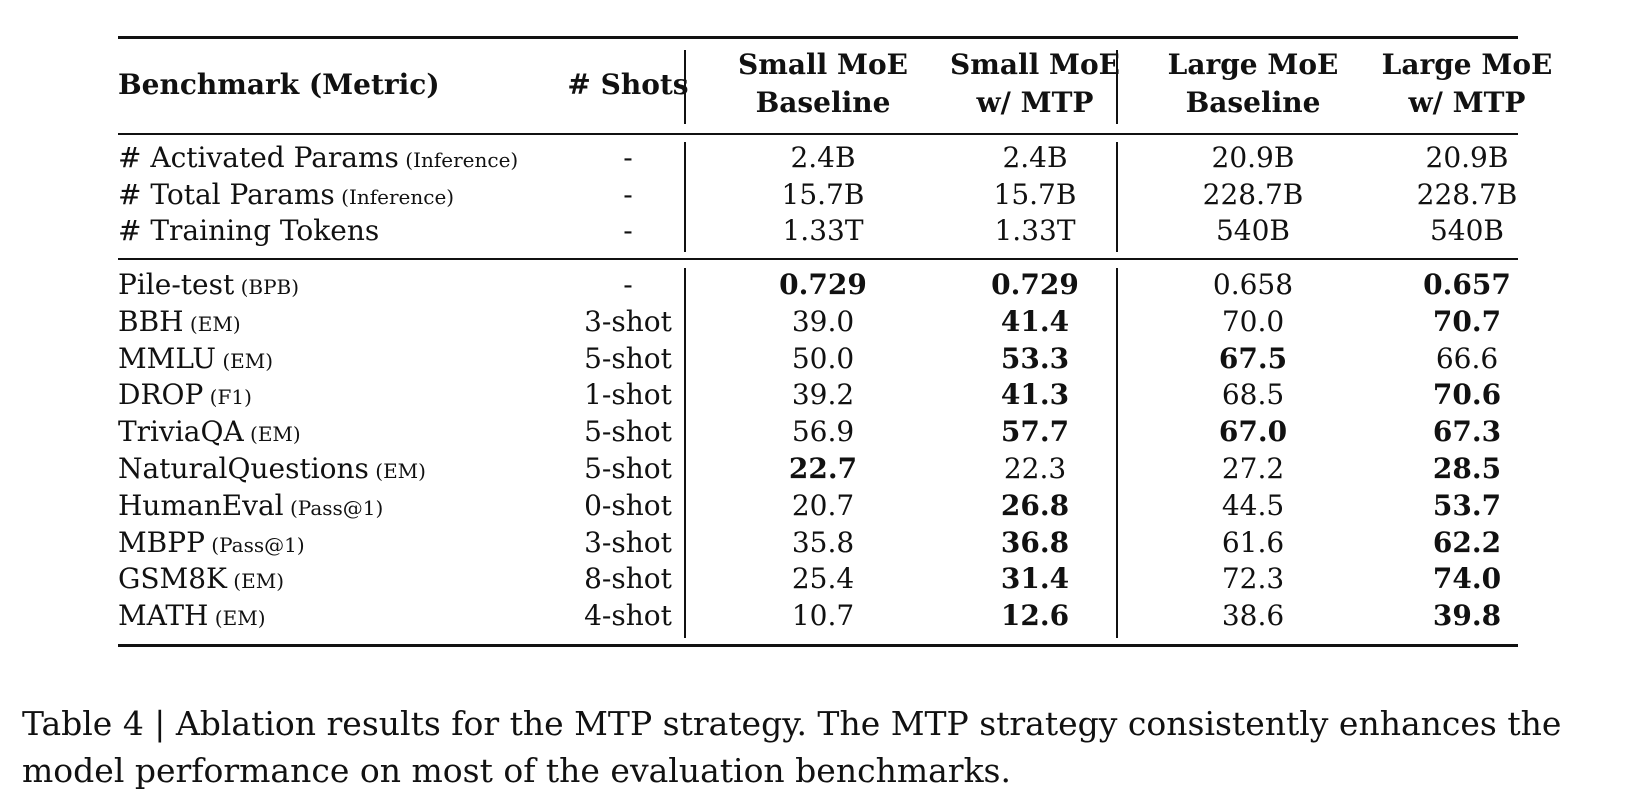 The width and height of the screenshot is (1632, 808). Describe the element at coordinates (1035, 194) in the screenshot. I see `value-cell-col2: 15.7B` at that location.